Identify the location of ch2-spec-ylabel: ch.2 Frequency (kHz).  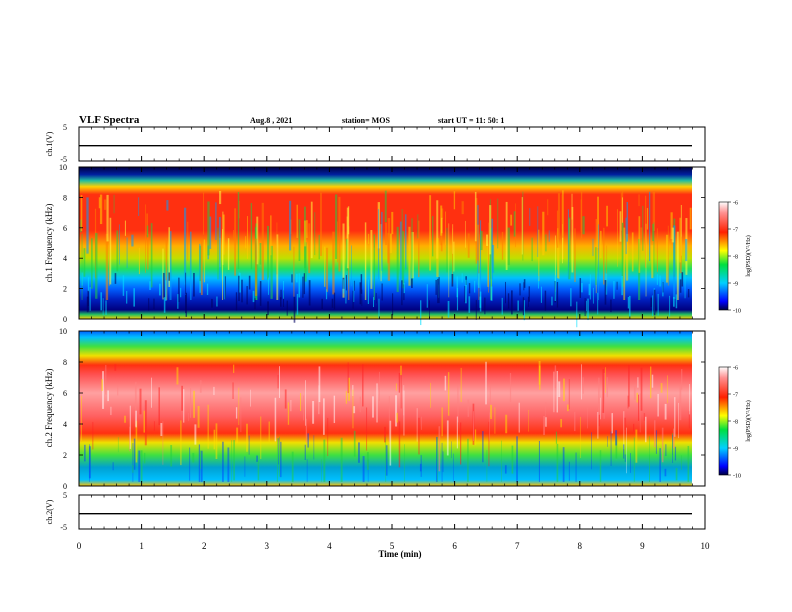
(49, 408).